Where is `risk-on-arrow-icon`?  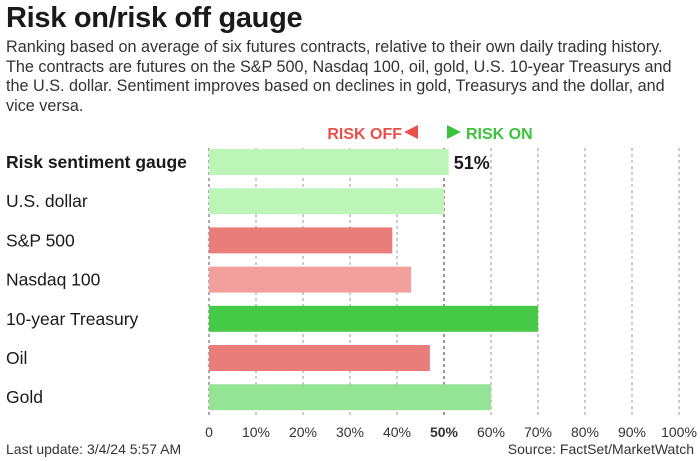 risk-on-arrow-icon is located at coordinates (454, 132).